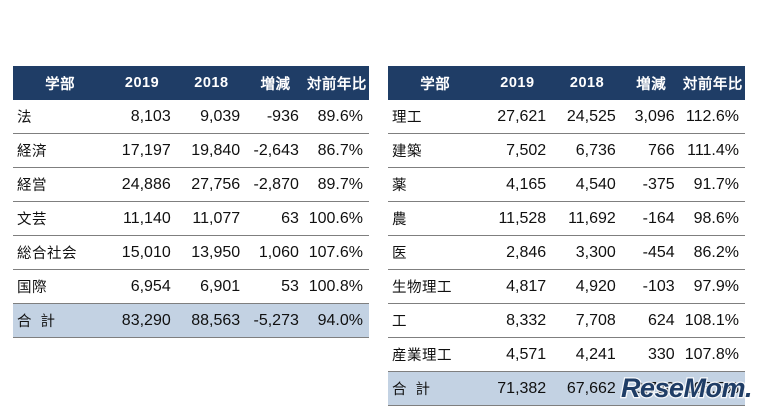  What do you see at coordinates (651, 388) in the screenshot?
I see `cell-total-change: 3,720` at bounding box center [651, 388].